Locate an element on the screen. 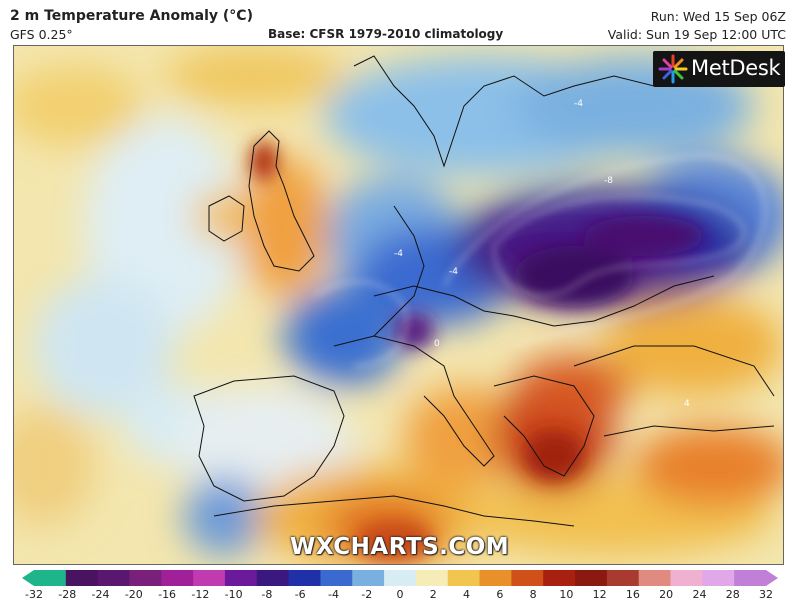 The image size is (800, 613). legend-tick-label: -20 is located at coordinates (133, 594).